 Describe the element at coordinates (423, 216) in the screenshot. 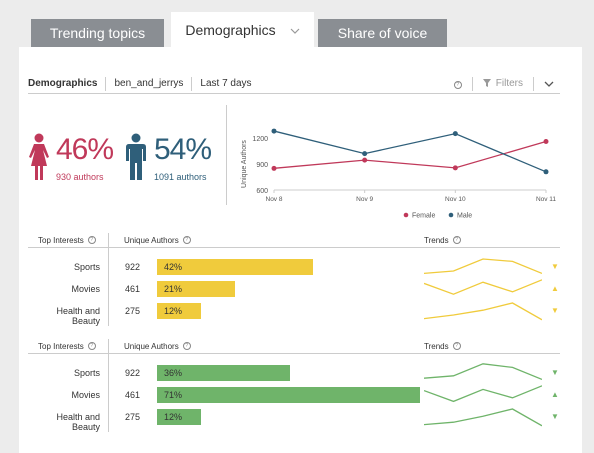

I see `legend-label: Female` at that location.